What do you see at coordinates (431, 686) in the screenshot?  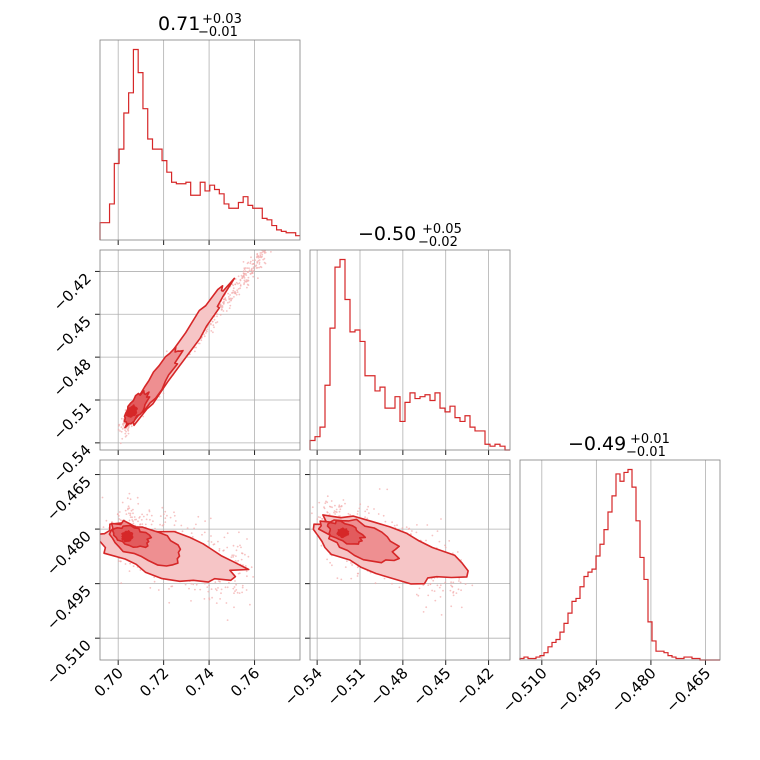 I see `p21-xtick-label: −0.45` at bounding box center [431, 686].